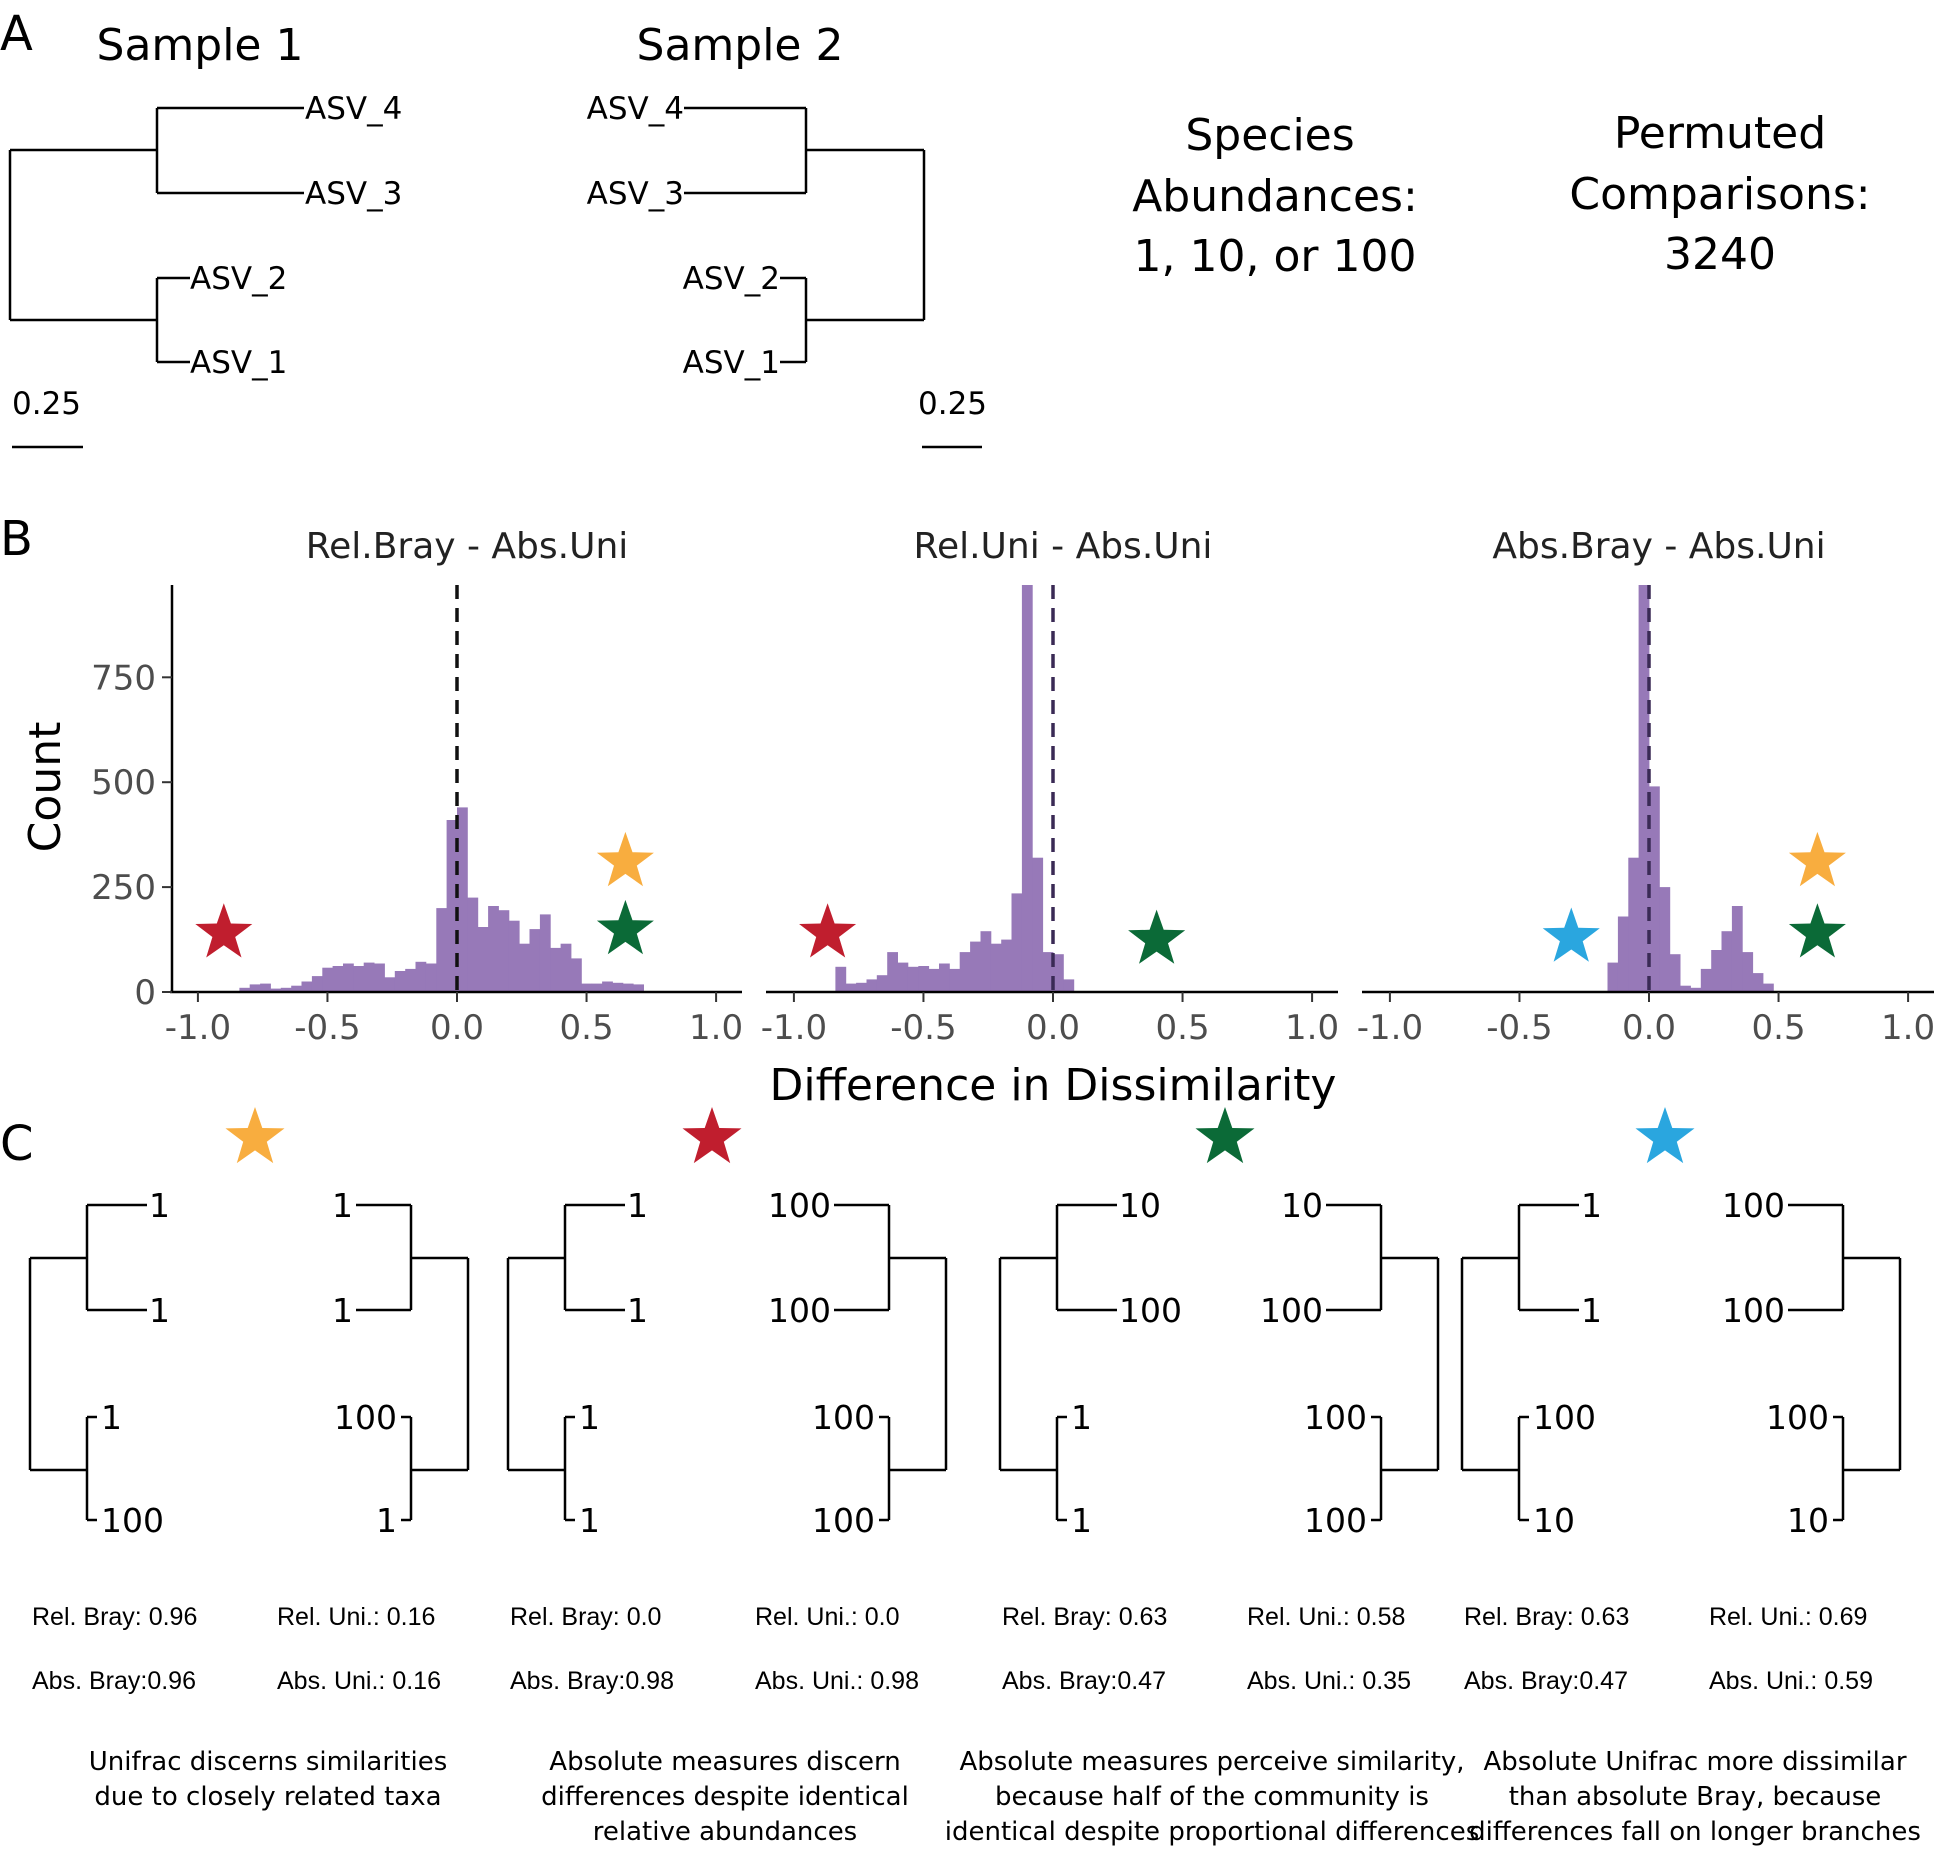  I want to click on s1-scale-label: 0.25, so click(46, 404).